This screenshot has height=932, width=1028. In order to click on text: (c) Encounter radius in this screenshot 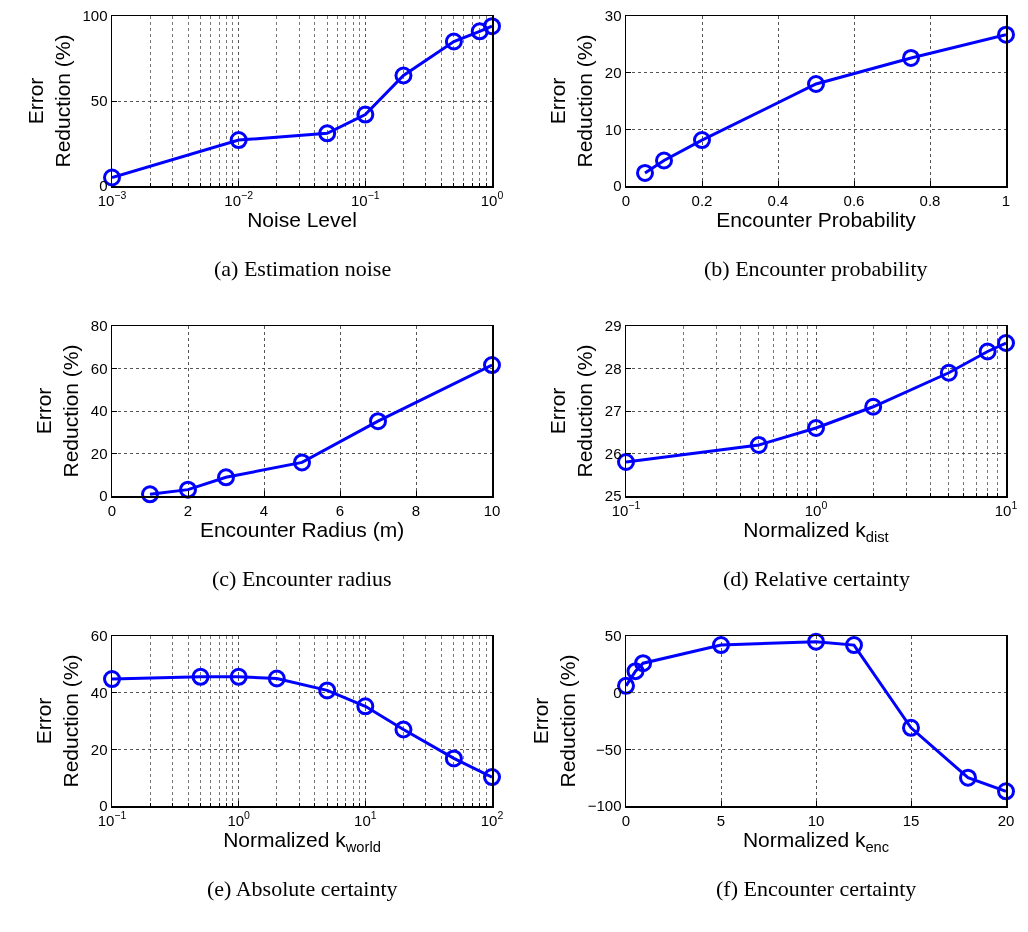, I will do `click(302, 578)`.